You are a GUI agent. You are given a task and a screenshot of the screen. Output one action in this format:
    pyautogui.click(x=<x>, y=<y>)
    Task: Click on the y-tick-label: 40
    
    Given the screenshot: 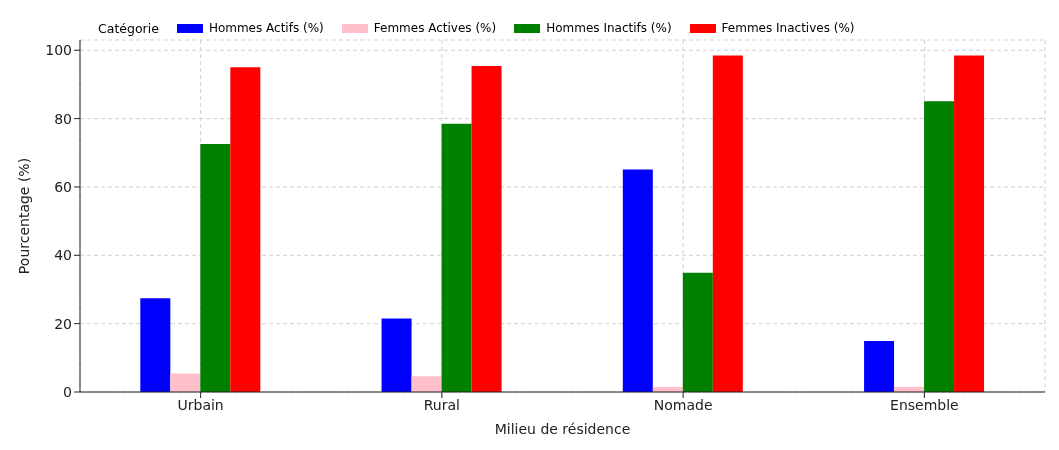 What is the action you would take?
    pyautogui.click(x=63, y=255)
    